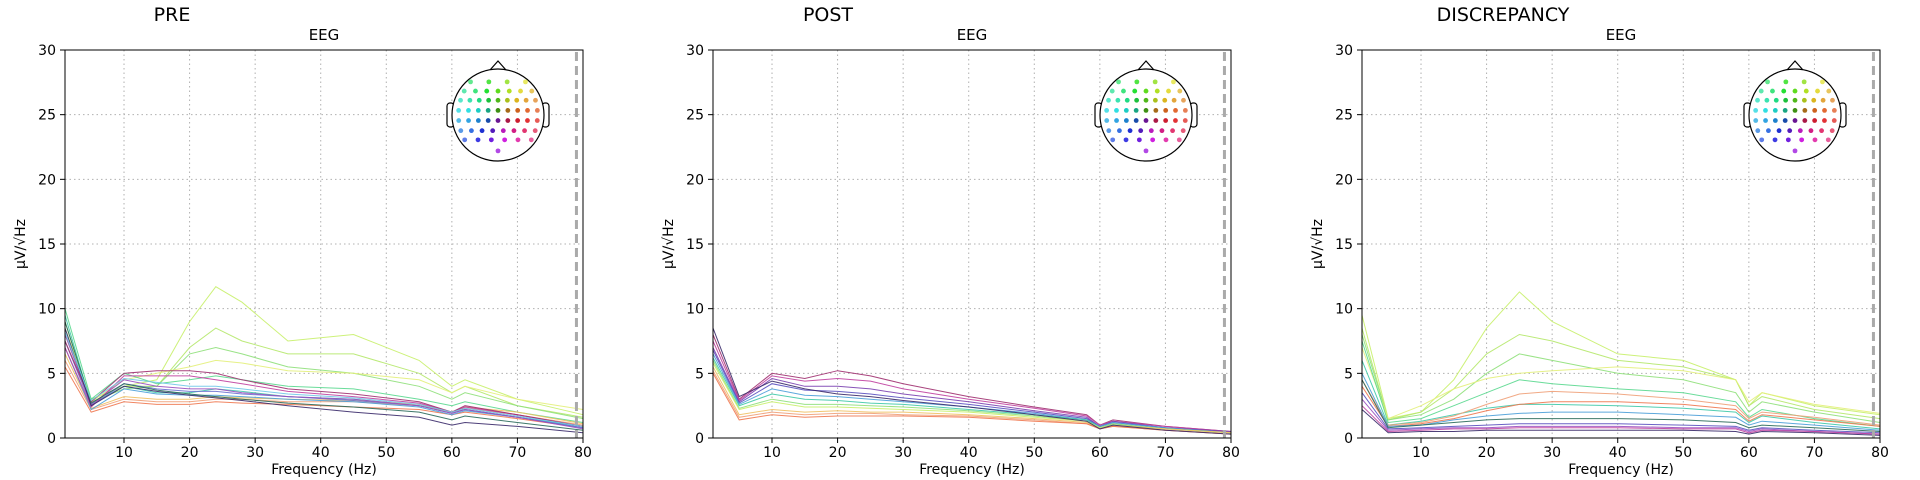 Image resolution: width=1920 pixels, height=480 pixels. Describe the element at coordinates (255, 453) in the screenshot. I see `x-tick-label: 30` at that location.